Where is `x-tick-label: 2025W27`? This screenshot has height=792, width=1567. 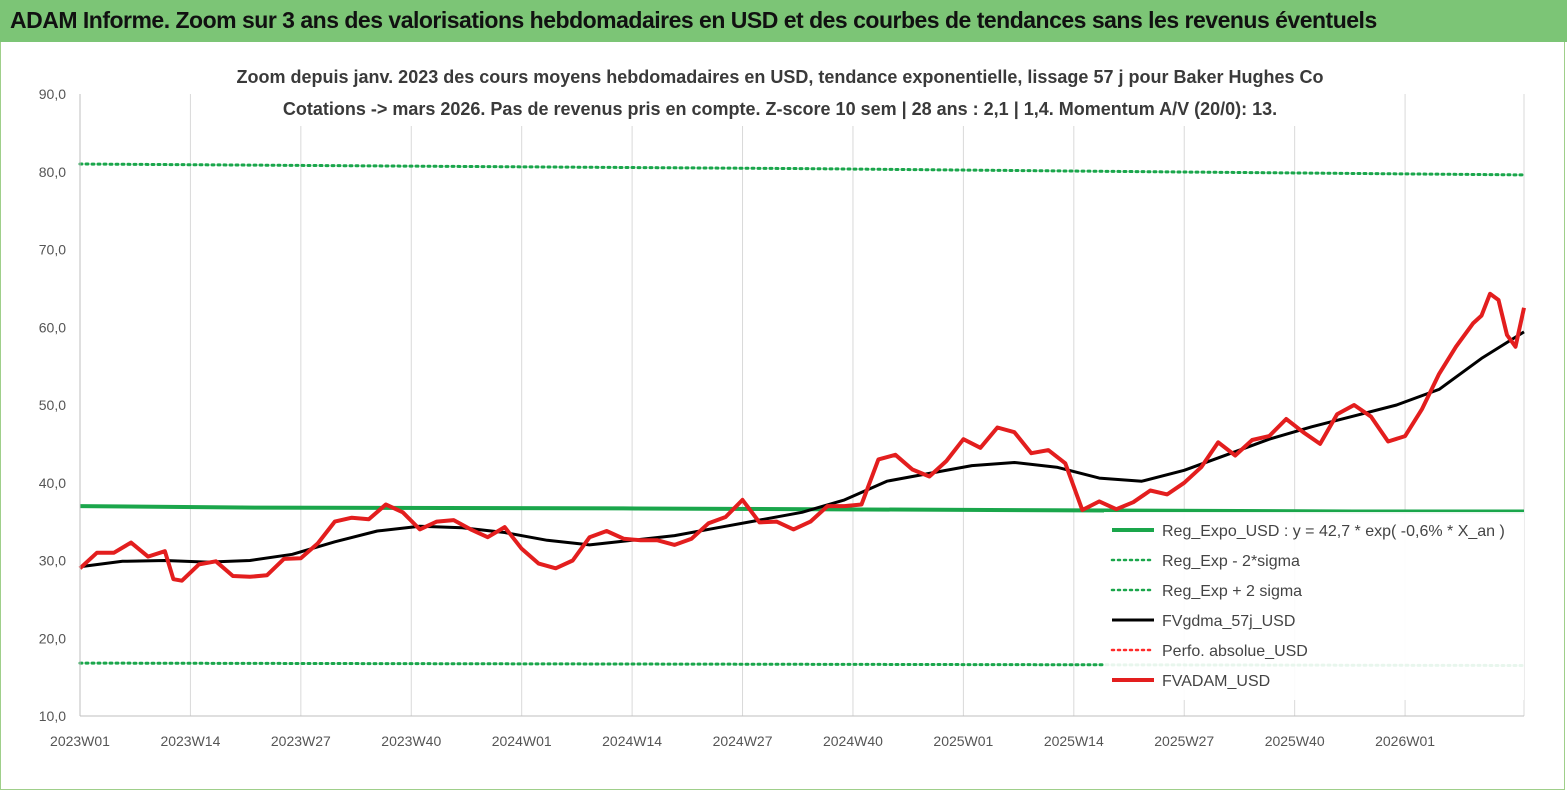
x-tick-label: 2025W27 is located at coordinates (1184, 741).